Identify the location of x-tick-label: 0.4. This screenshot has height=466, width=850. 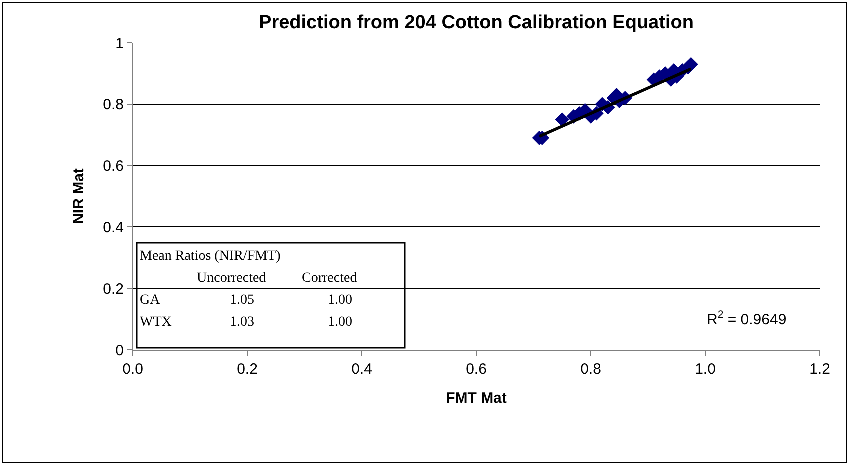
(362, 369).